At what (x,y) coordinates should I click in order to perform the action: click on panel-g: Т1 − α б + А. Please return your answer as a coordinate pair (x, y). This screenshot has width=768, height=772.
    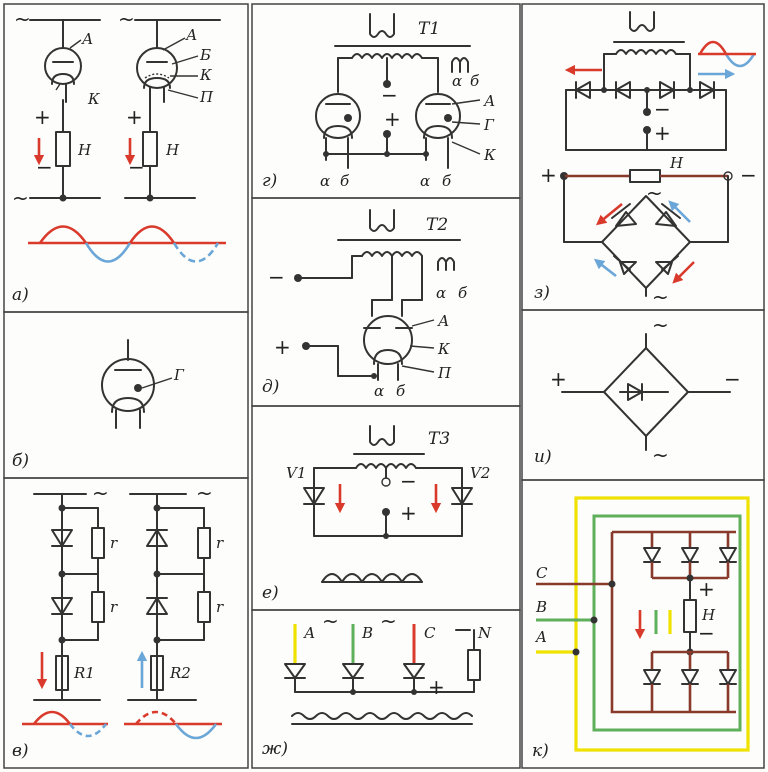
    Looking at the image, I should click on (379, 102).